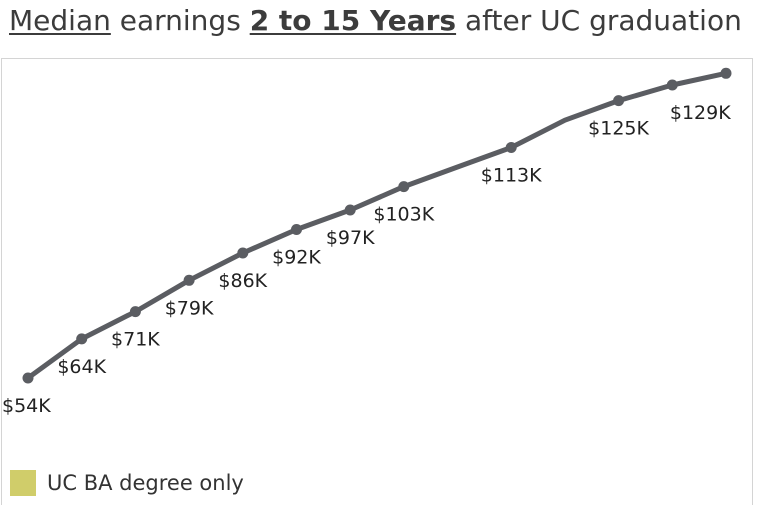 The height and width of the screenshot is (506, 760). I want to click on data-label: $92K, so click(296, 258).